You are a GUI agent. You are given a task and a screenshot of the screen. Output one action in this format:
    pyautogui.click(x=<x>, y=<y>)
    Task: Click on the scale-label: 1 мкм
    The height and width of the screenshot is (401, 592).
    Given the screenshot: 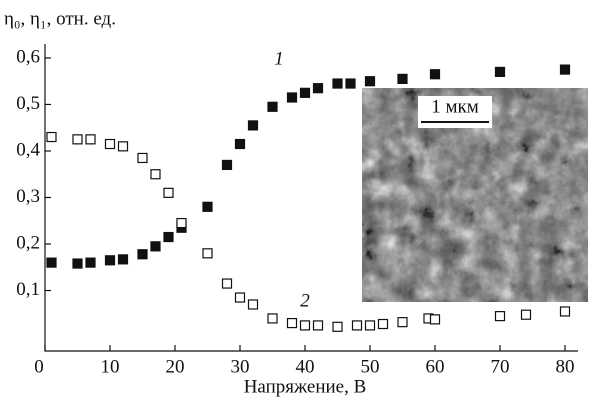 What is the action you would take?
    pyautogui.click(x=455, y=106)
    